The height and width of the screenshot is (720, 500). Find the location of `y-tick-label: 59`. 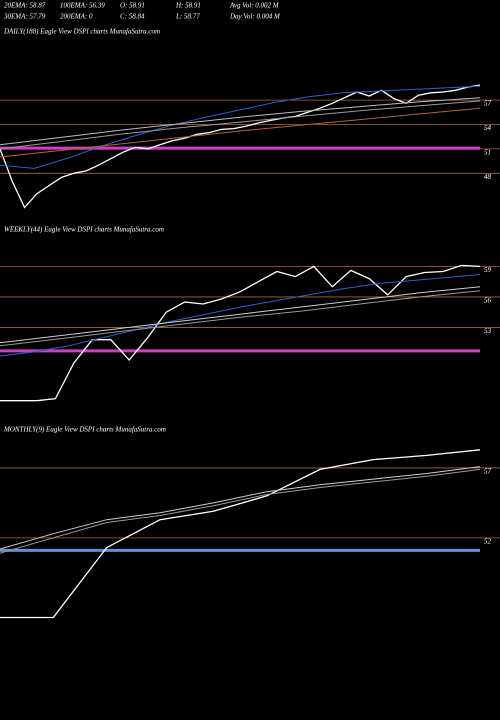

y-tick-label: 59 is located at coordinates (488, 270).